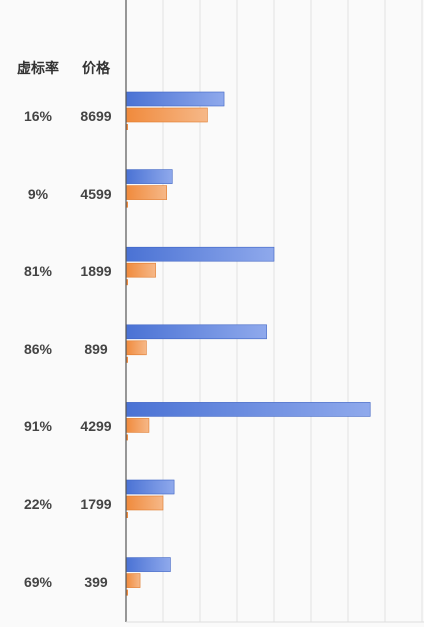 The image size is (424, 627). Describe the element at coordinates (96, 348) in the screenshot. I see `price-label: 899` at that location.